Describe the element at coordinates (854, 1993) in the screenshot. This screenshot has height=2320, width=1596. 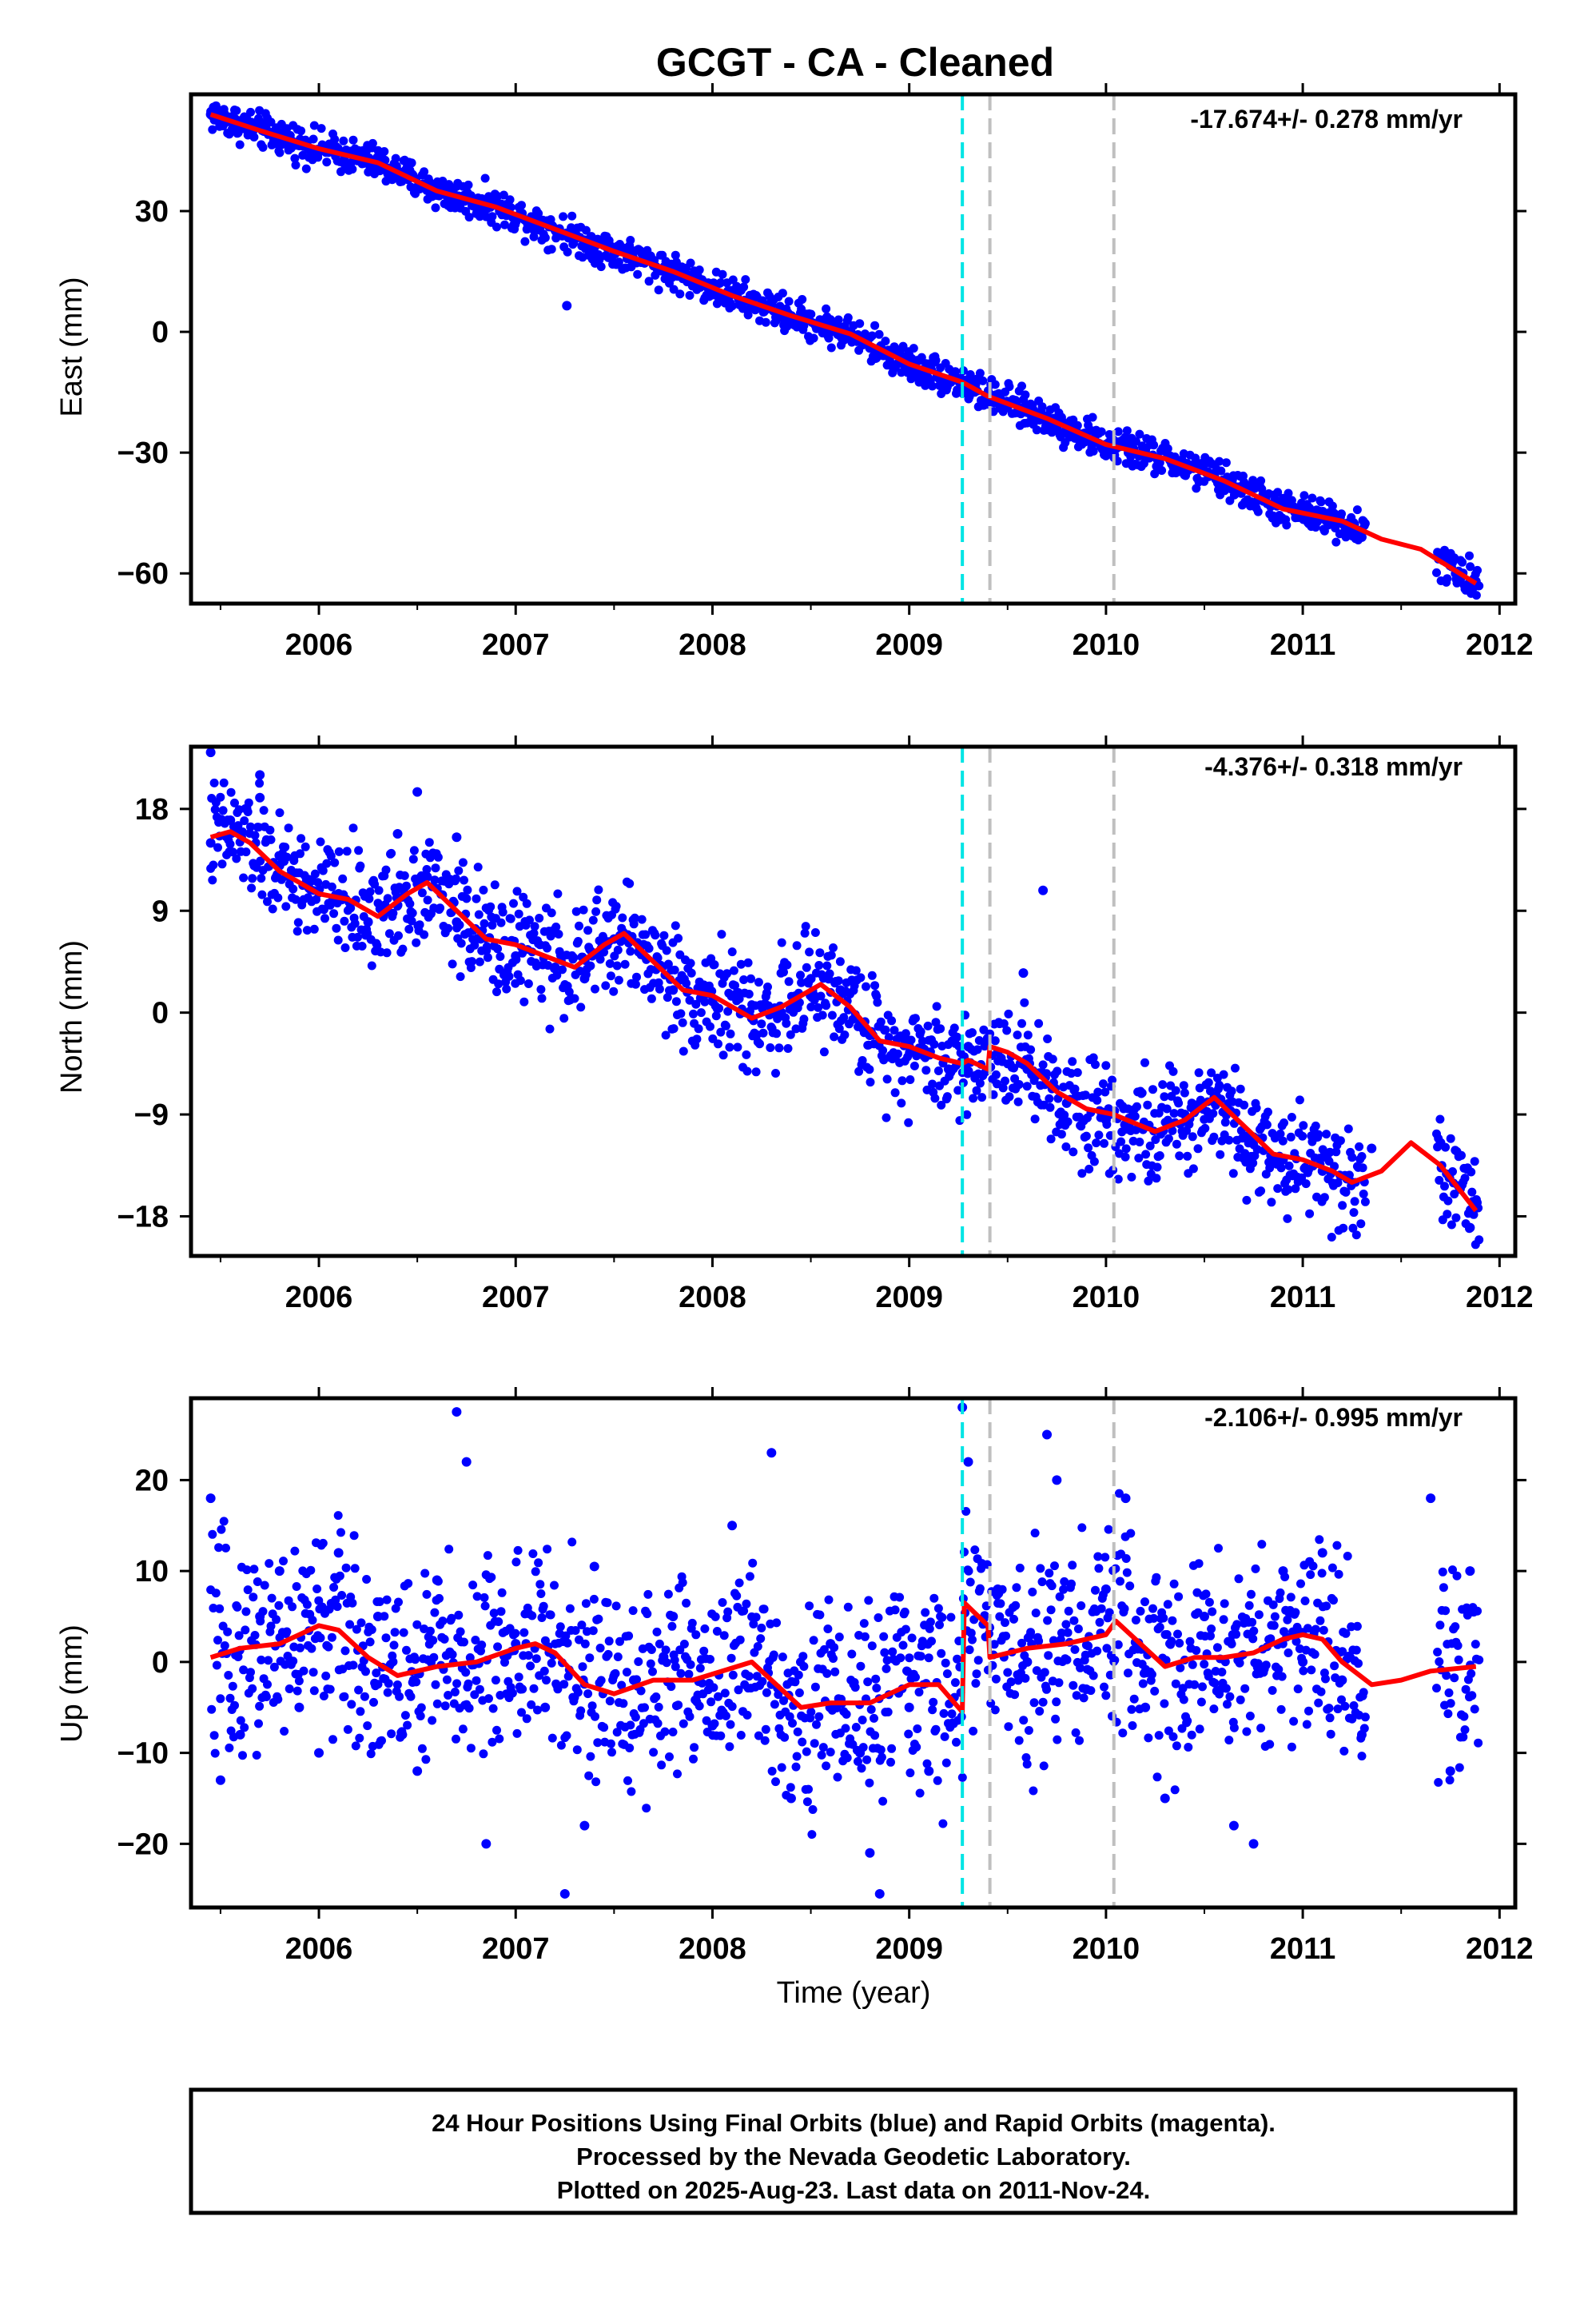
I see `up-x-axis-label: Time (year)` at that location.